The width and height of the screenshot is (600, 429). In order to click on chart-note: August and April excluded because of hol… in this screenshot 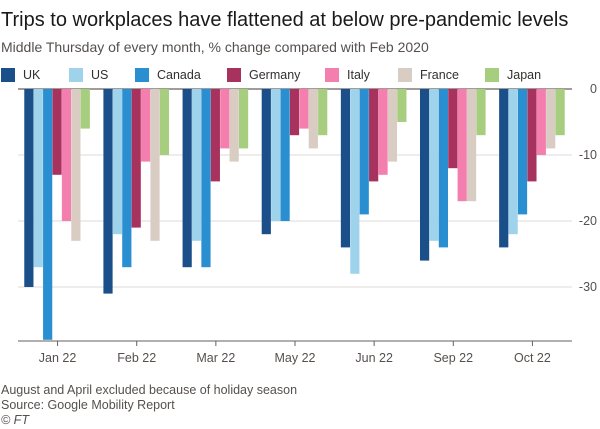, I will do `click(149, 390)`.